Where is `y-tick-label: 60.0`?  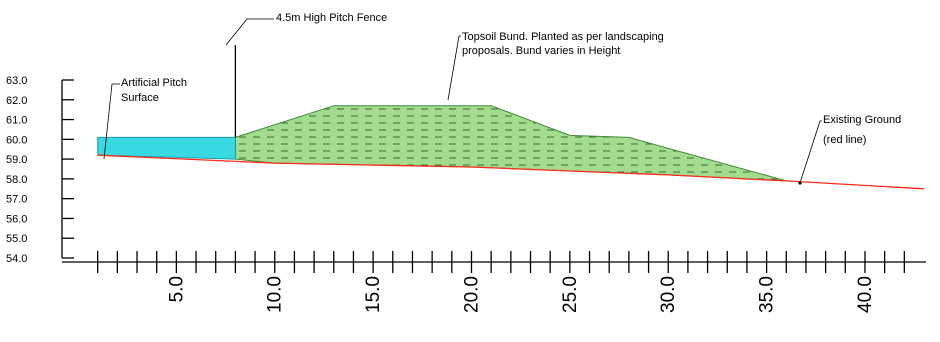 y-tick-label: 60.0 is located at coordinates (16, 140).